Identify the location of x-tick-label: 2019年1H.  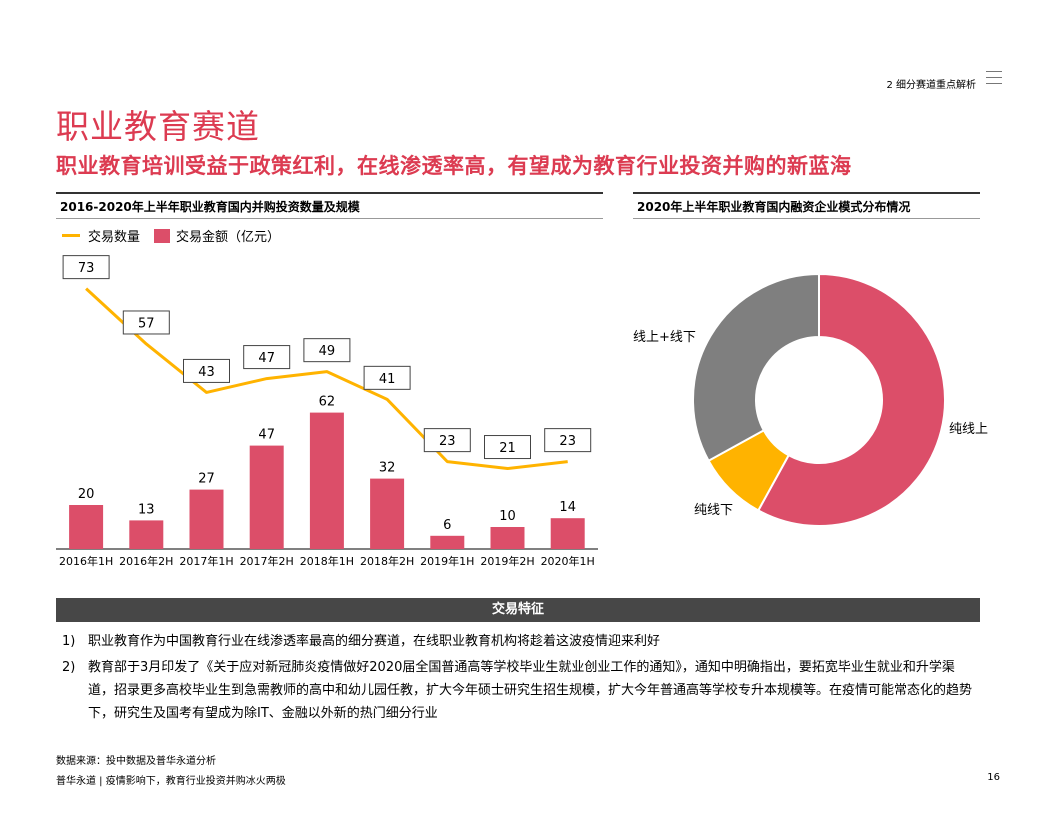
(447, 561).